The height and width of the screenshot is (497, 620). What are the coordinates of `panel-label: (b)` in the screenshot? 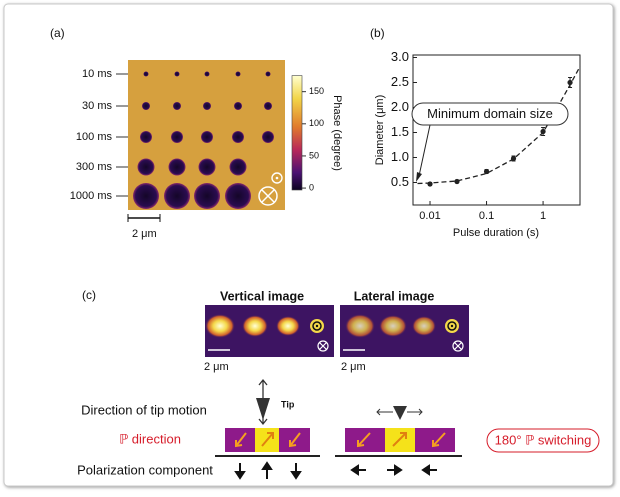 It's located at (377, 33).